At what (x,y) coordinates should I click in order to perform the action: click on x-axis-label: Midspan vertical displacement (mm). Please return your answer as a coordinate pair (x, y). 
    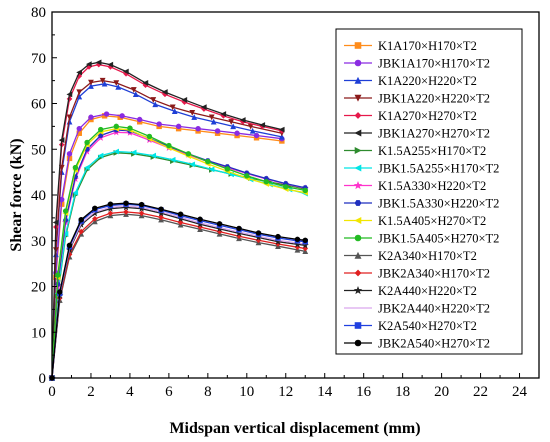
    Looking at the image, I should click on (294, 428).